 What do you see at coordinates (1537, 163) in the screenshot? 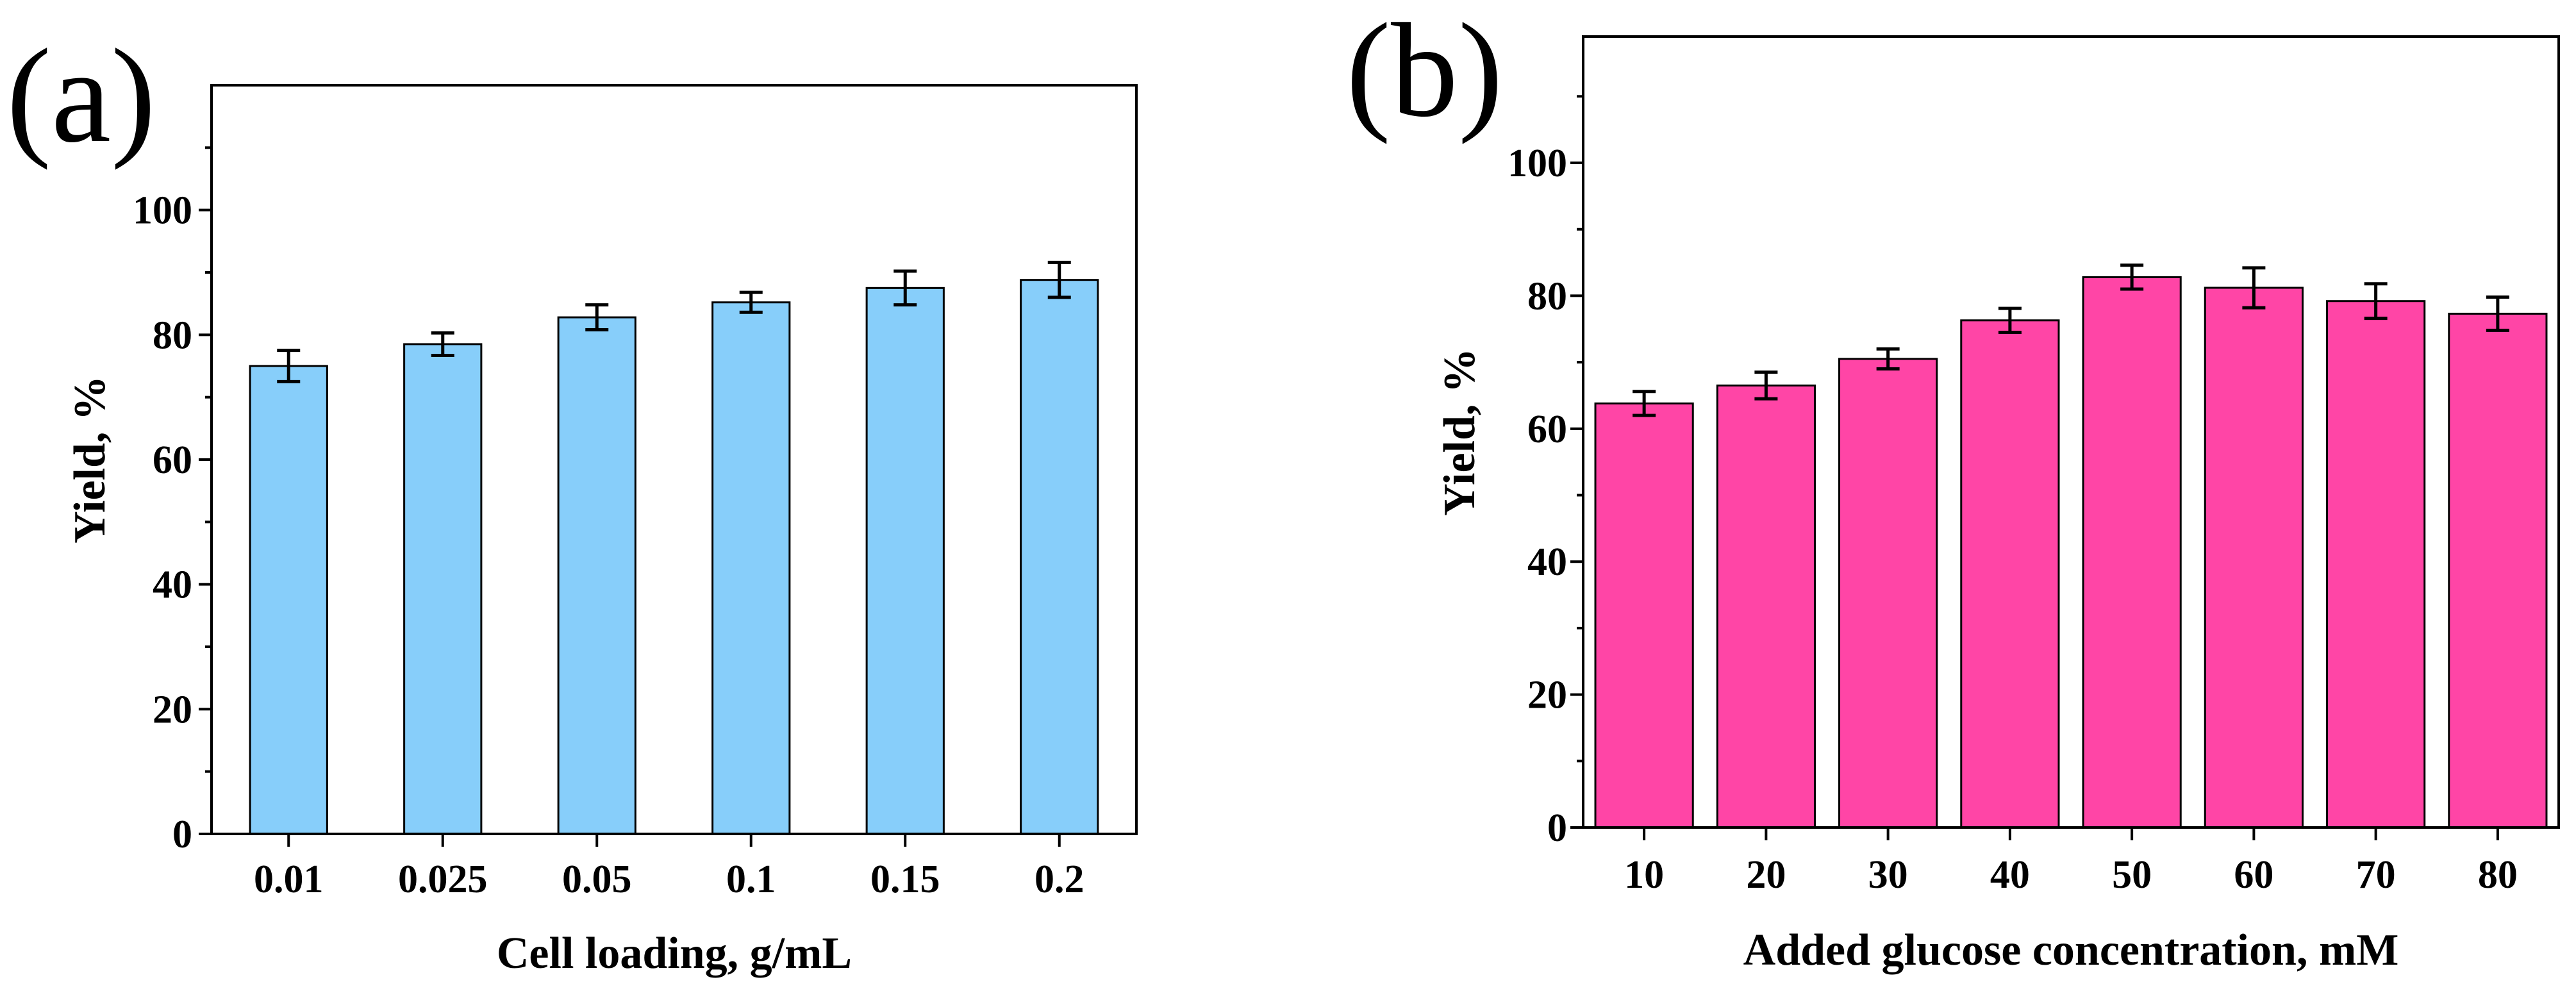
I see `panel-b-y-tick-label: 100` at bounding box center [1537, 163].